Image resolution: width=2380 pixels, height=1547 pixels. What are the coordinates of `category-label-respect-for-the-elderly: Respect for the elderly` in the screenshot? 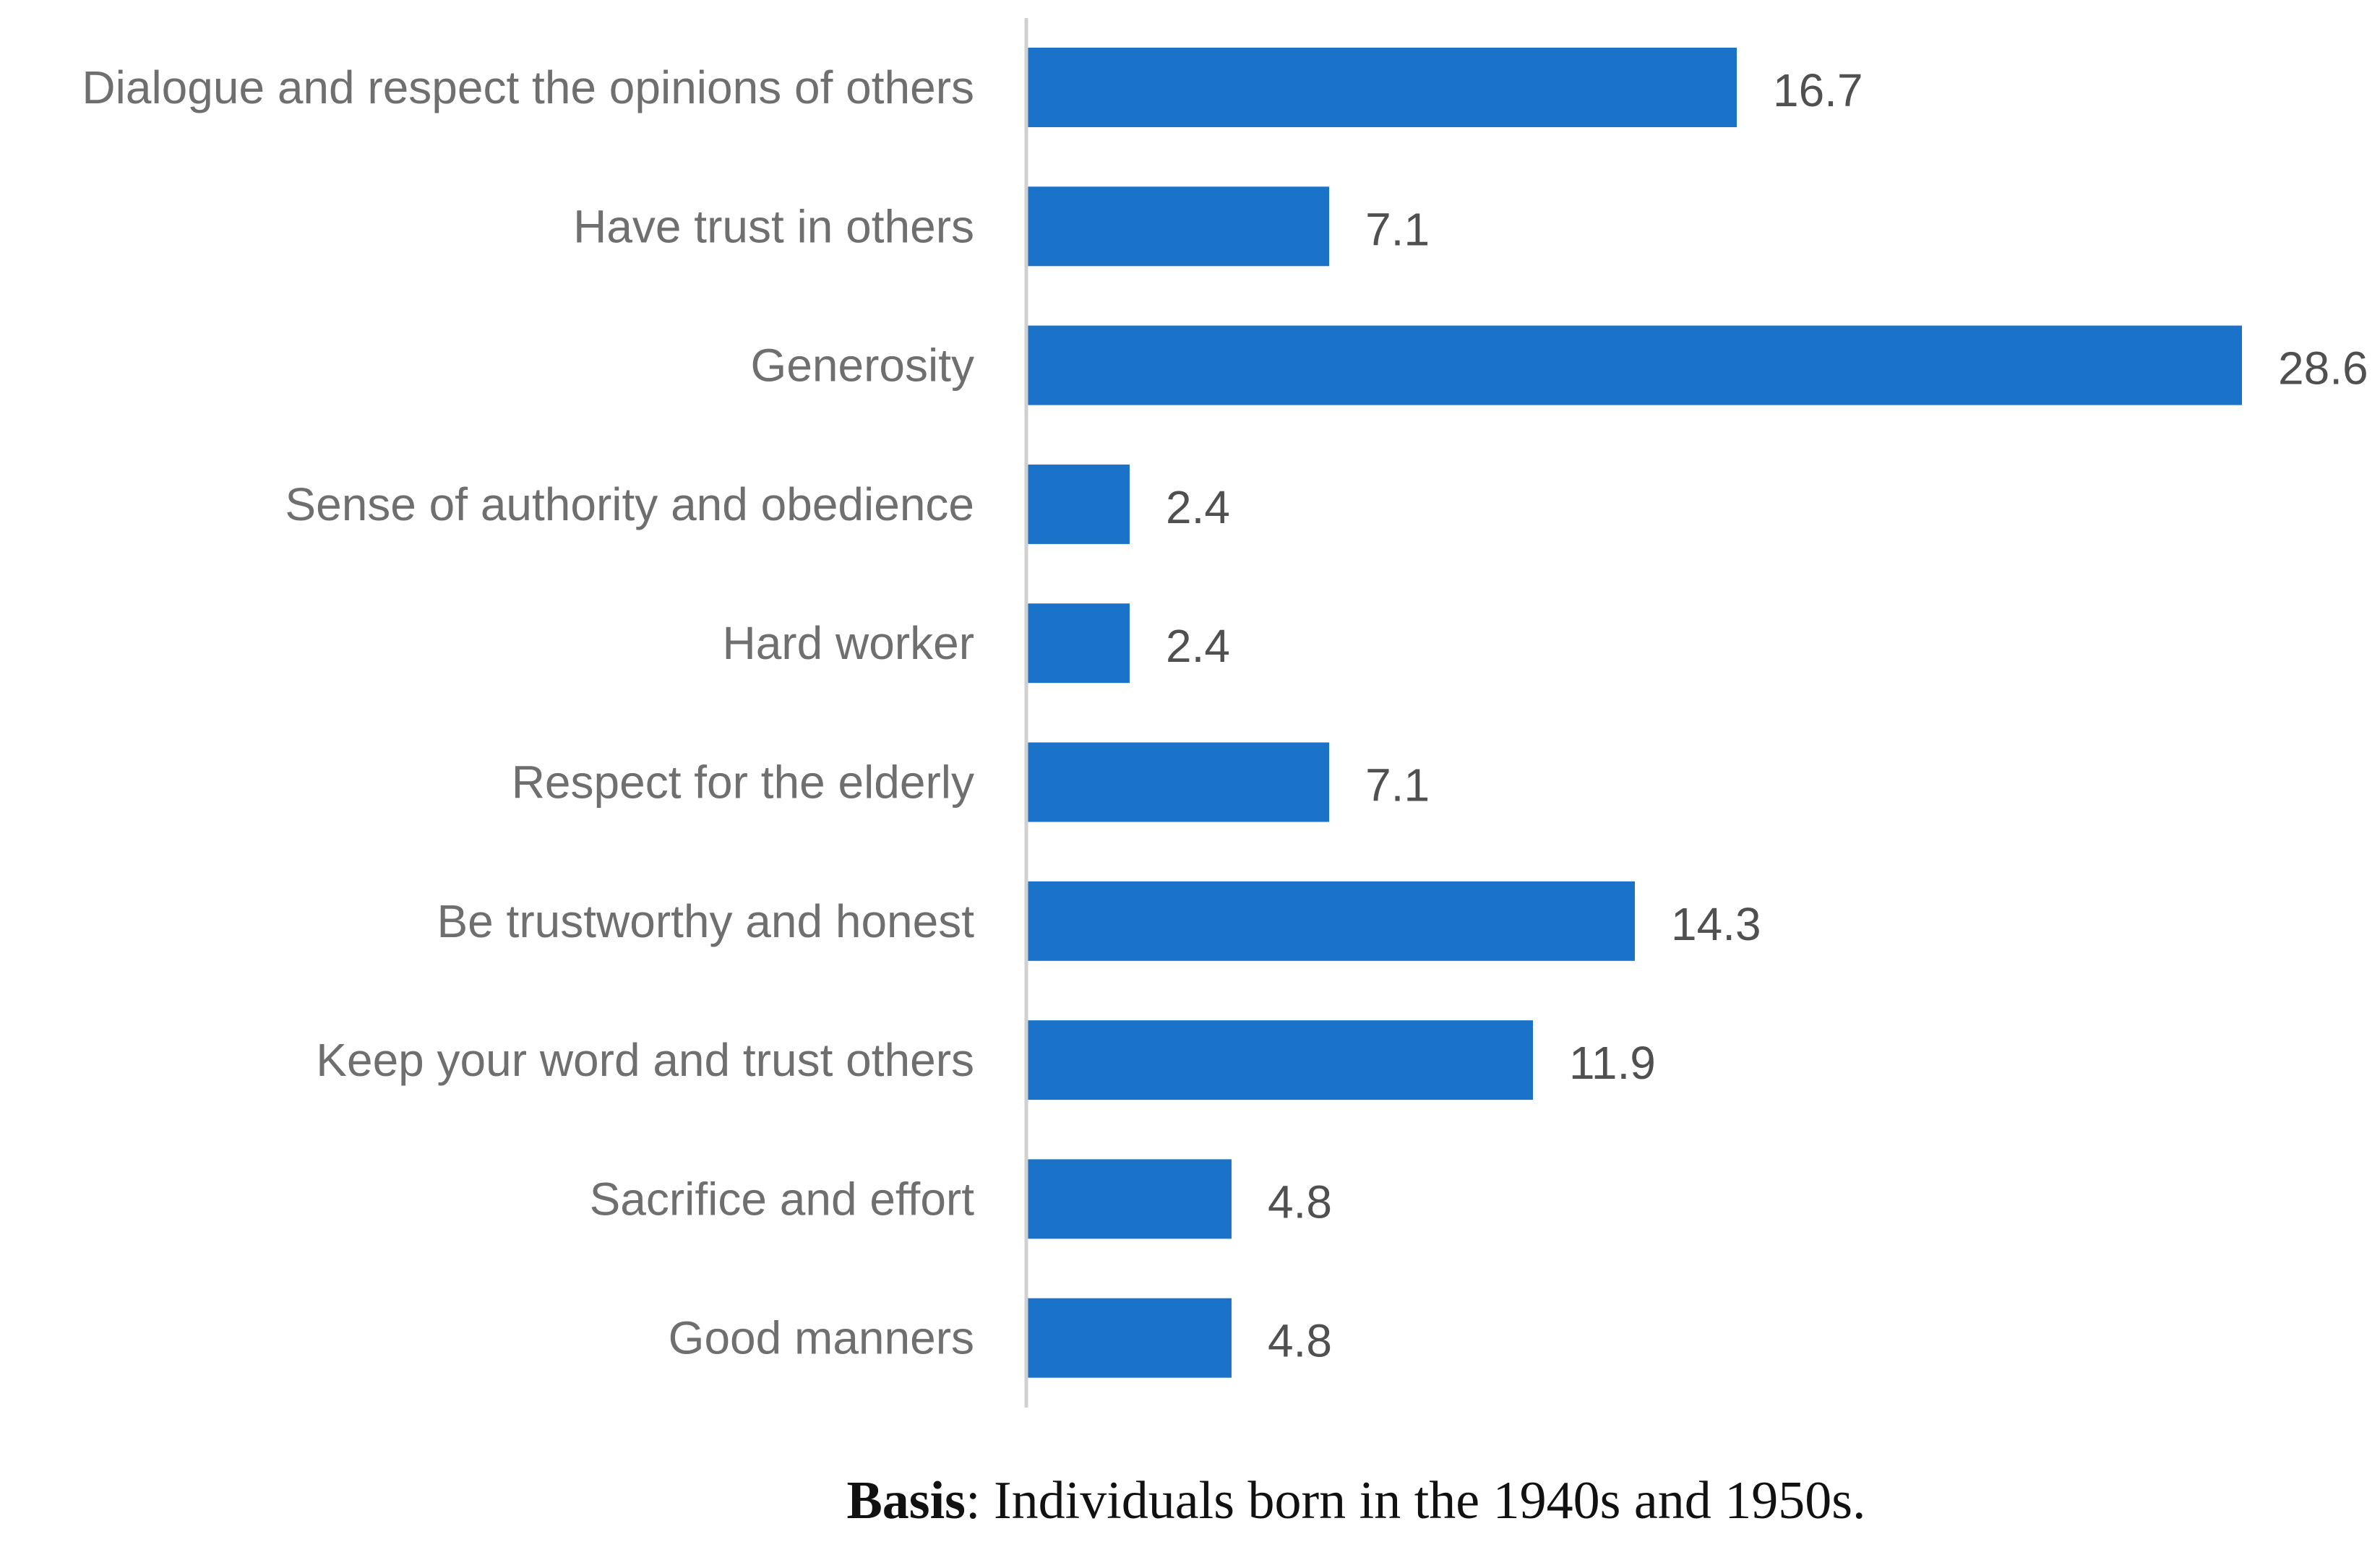 It's located at (743, 783).